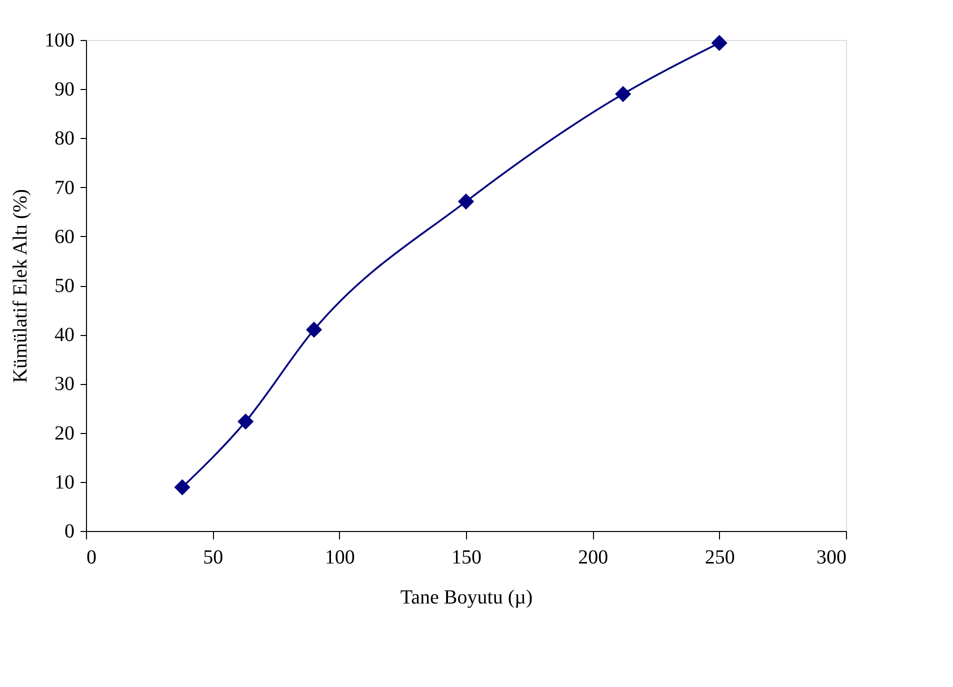 This screenshot has width=953, height=687. Describe the element at coordinates (213, 557) in the screenshot. I see `x-tick-label: 50` at that location.